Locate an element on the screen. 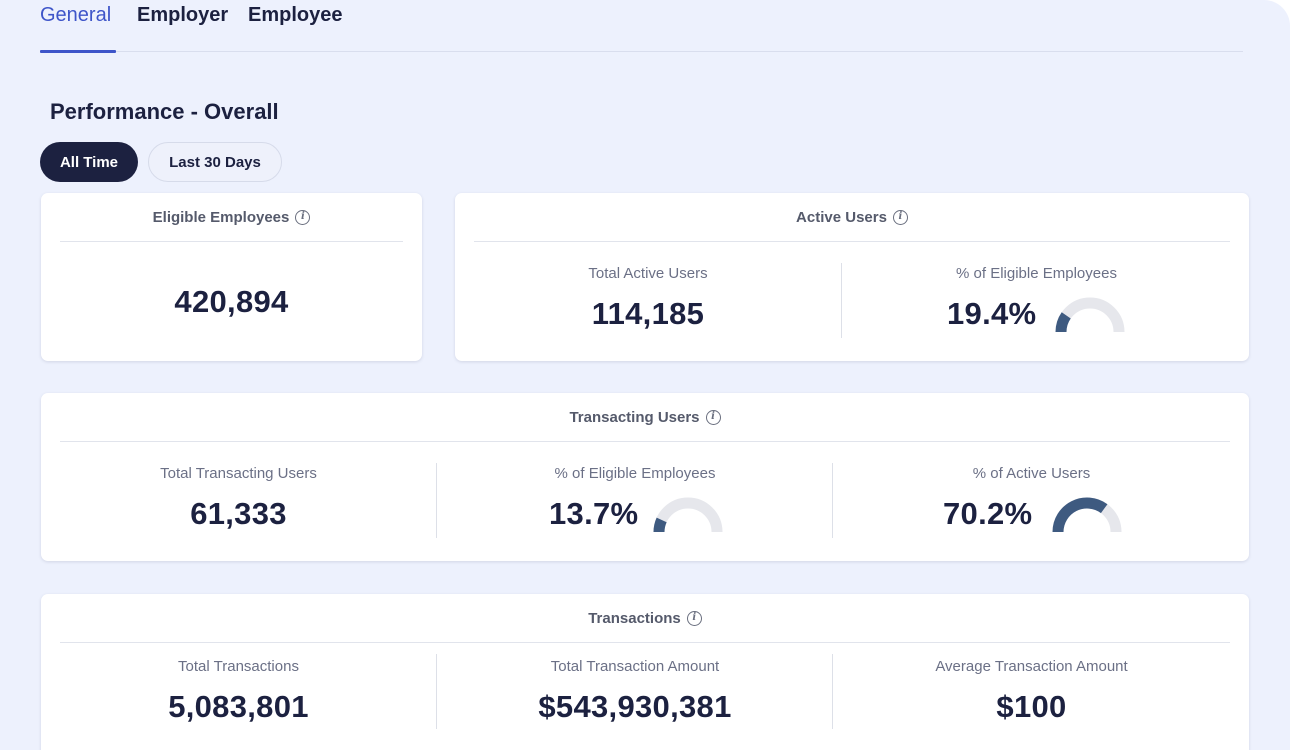 This screenshot has height=750, width=1290. card-header: Active Users i is located at coordinates (852, 217).